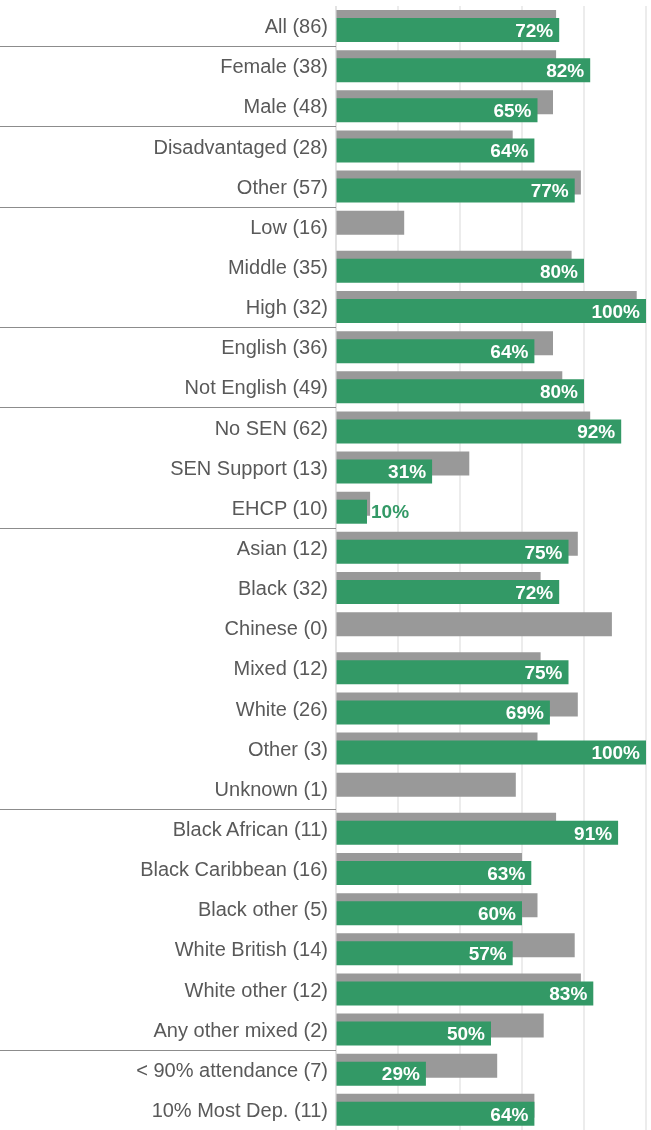  Describe the element at coordinates (282, 186) in the screenshot. I see `y-tick-label: Other (57)` at that location.